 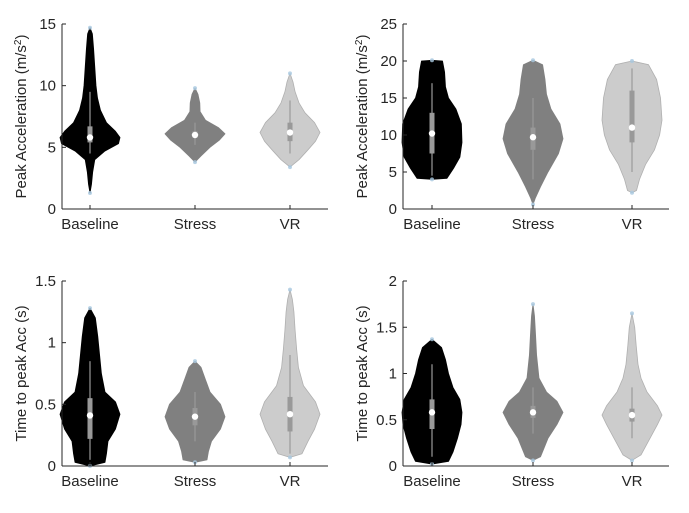 I want to click on iqr-box-vr, so click(x=632, y=116).